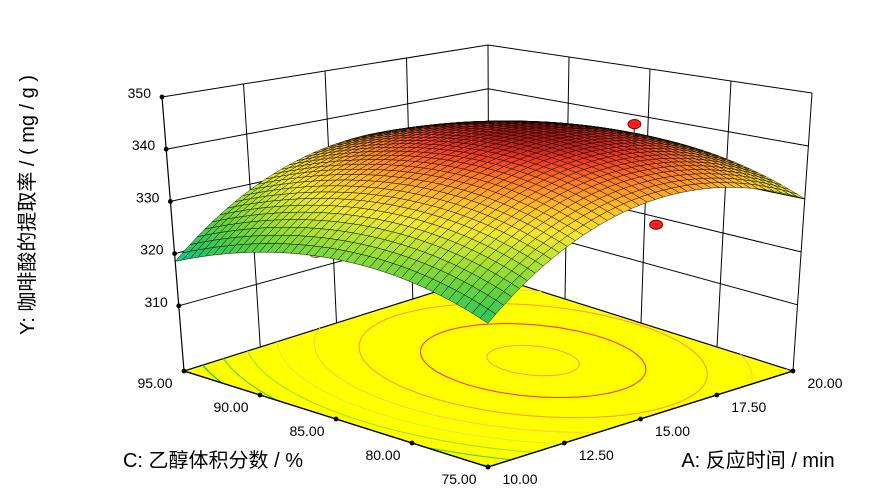 This screenshot has width=870, height=501. What do you see at coordinates (154, 383) in the screenshot?
I see `c-tick-label: 95.00` at bounding box center [154, 383].